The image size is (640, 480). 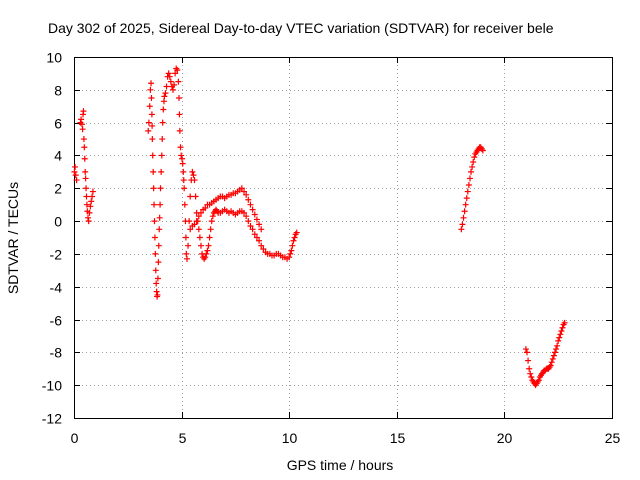 What do you see at coordinates (56, 321) in the screenshot?
I see `y-tick-label: -6` at bounding box center [56, 321].